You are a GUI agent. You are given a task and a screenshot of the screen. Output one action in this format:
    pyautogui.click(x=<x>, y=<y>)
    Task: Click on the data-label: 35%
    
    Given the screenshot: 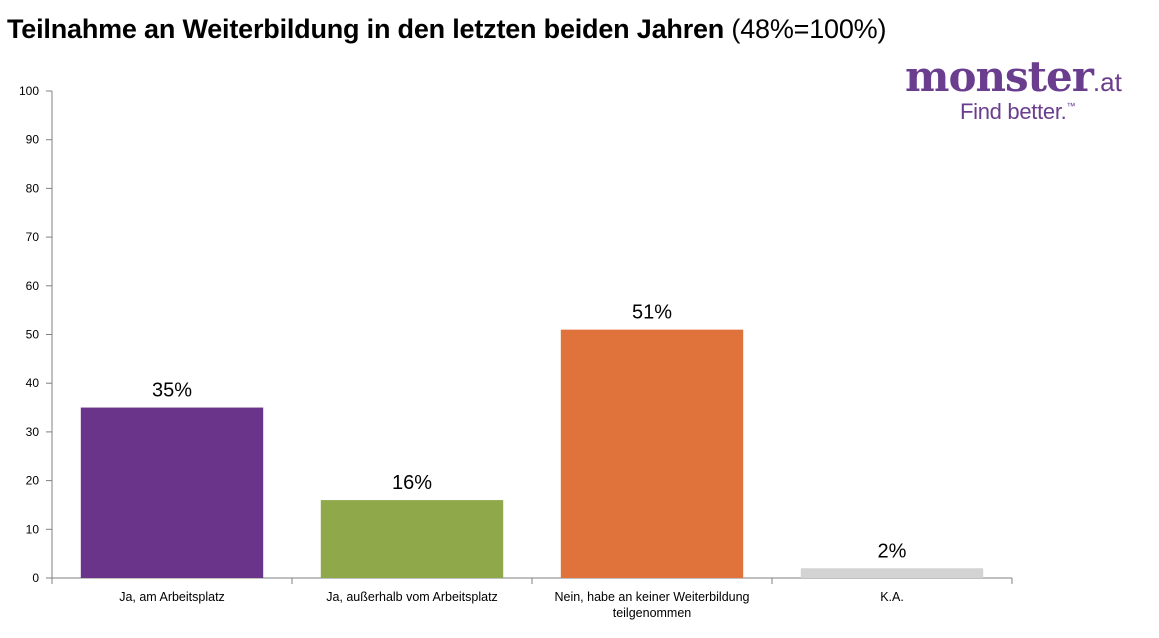 What is the action you would take?
    pyautogui.click(x=172, y=391)
    